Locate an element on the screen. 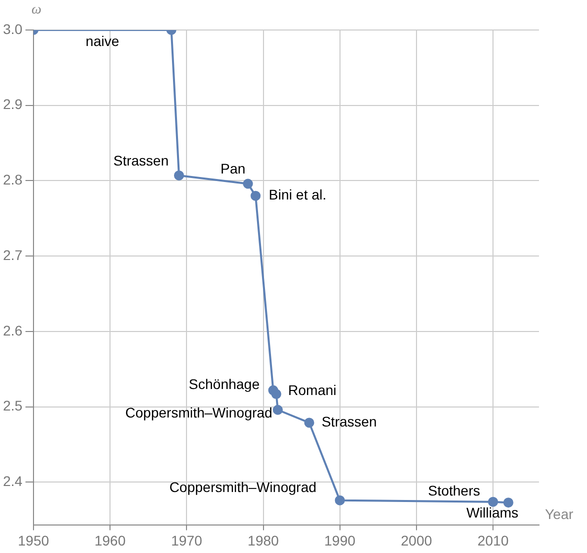 The width and height of the screenshot is (587, 553). y-tick-label: 2.5 is located at coordinates (12, 406).